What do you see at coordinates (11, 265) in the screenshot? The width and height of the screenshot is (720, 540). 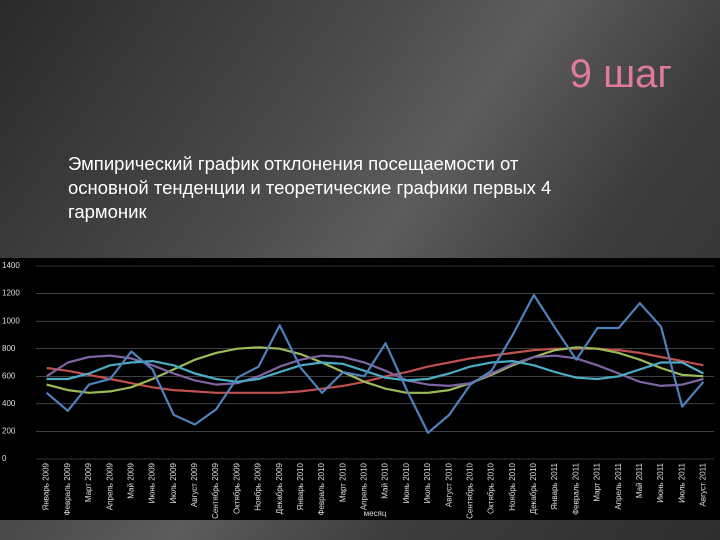 I see `y-tick-label: 1400` at bounding box center [11, 265].